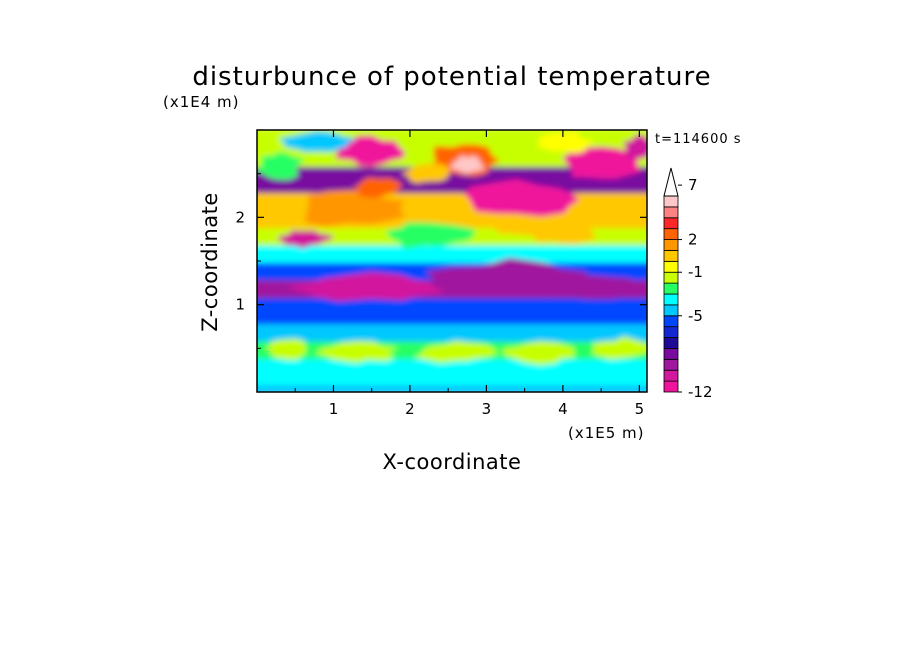  I want to click on y-unit-label: (x1E4 m), so click(201, 102).